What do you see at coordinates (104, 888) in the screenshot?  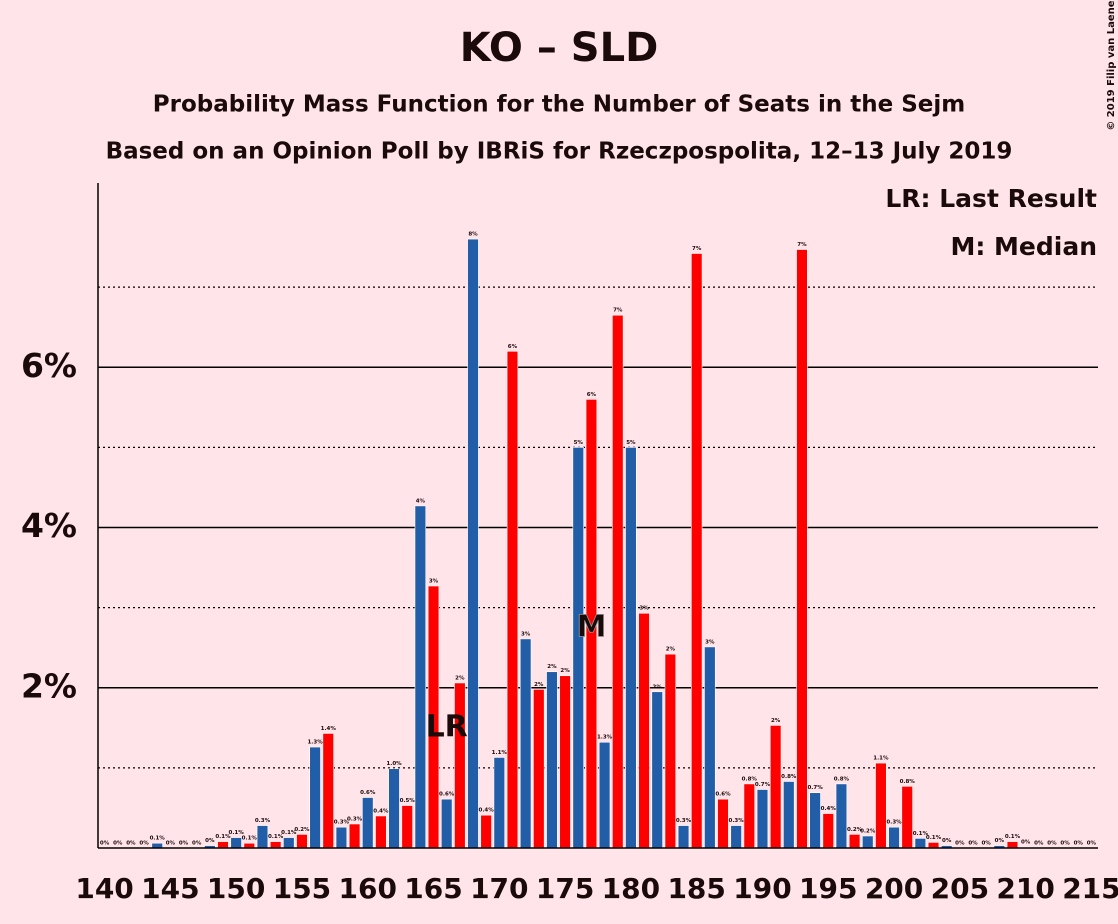 I see `x-tick-label: 140` at bounding box center [104, 888].